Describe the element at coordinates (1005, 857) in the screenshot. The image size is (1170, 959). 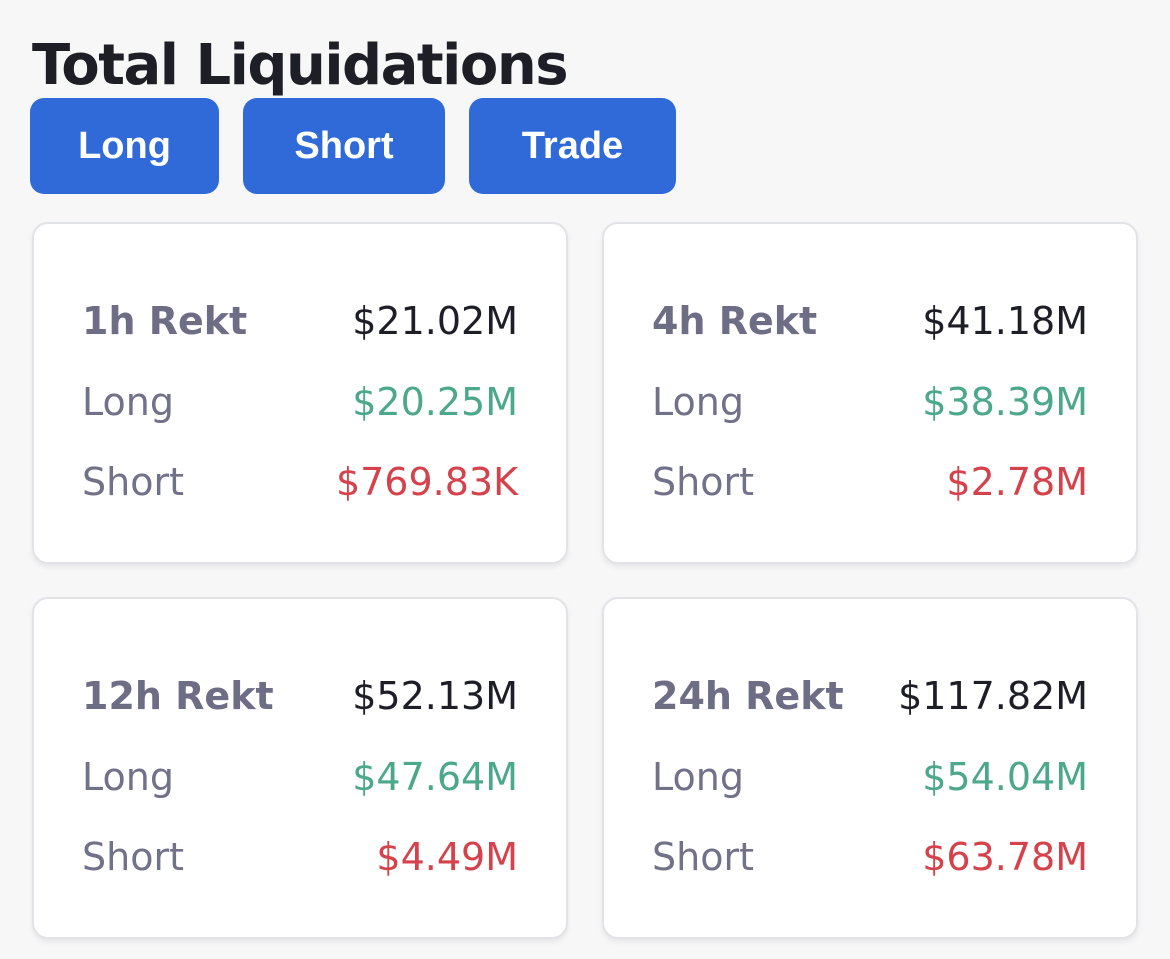
I see `short-value: $63.78M` at that location.